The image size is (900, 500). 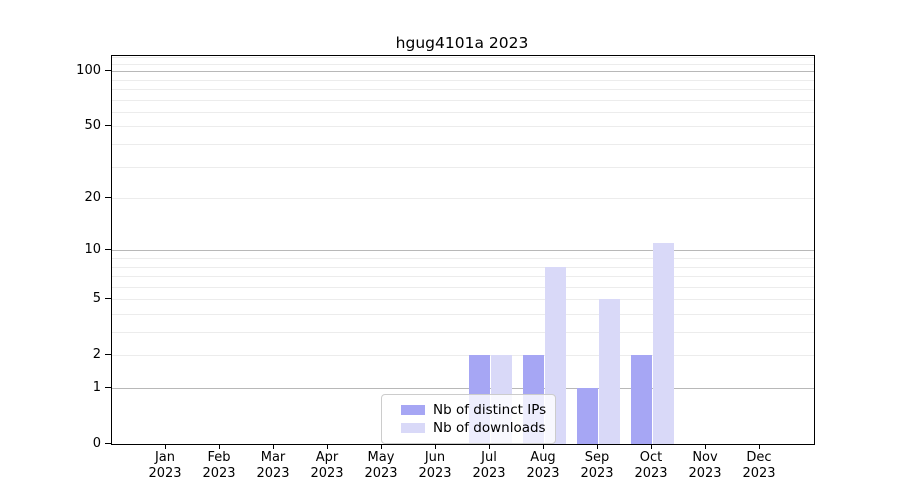 I want to click on y-axis-tick-label: 50, so click(x=92, y=125).